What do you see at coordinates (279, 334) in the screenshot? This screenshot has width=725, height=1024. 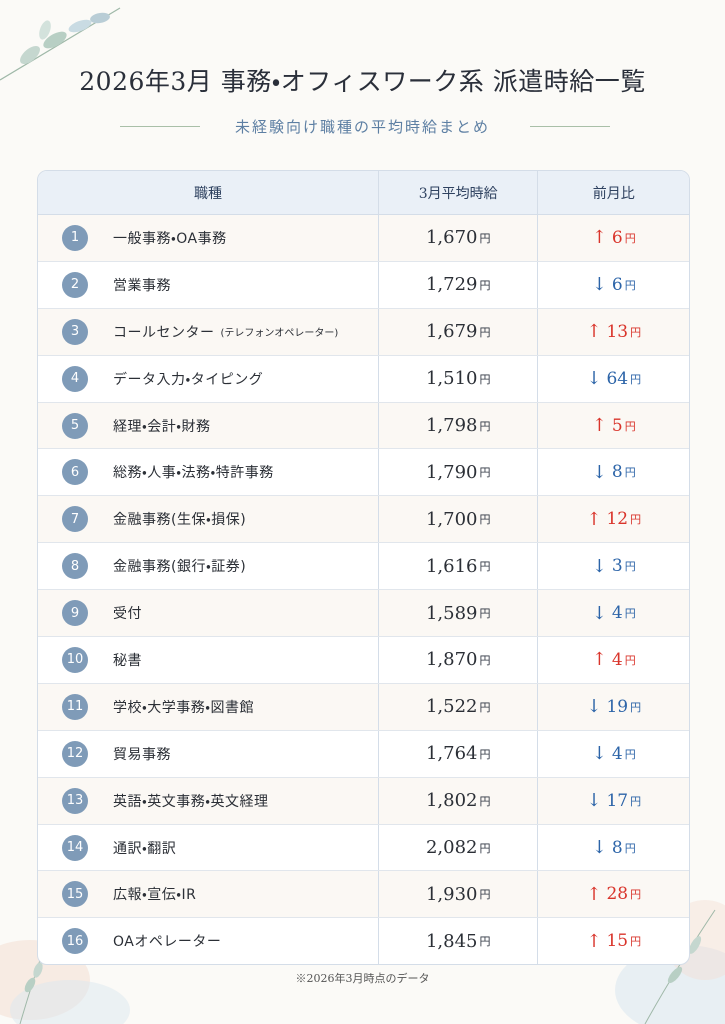 I see `job-note: (テレフォンオペレーター)` at bounding box center [279, 334].